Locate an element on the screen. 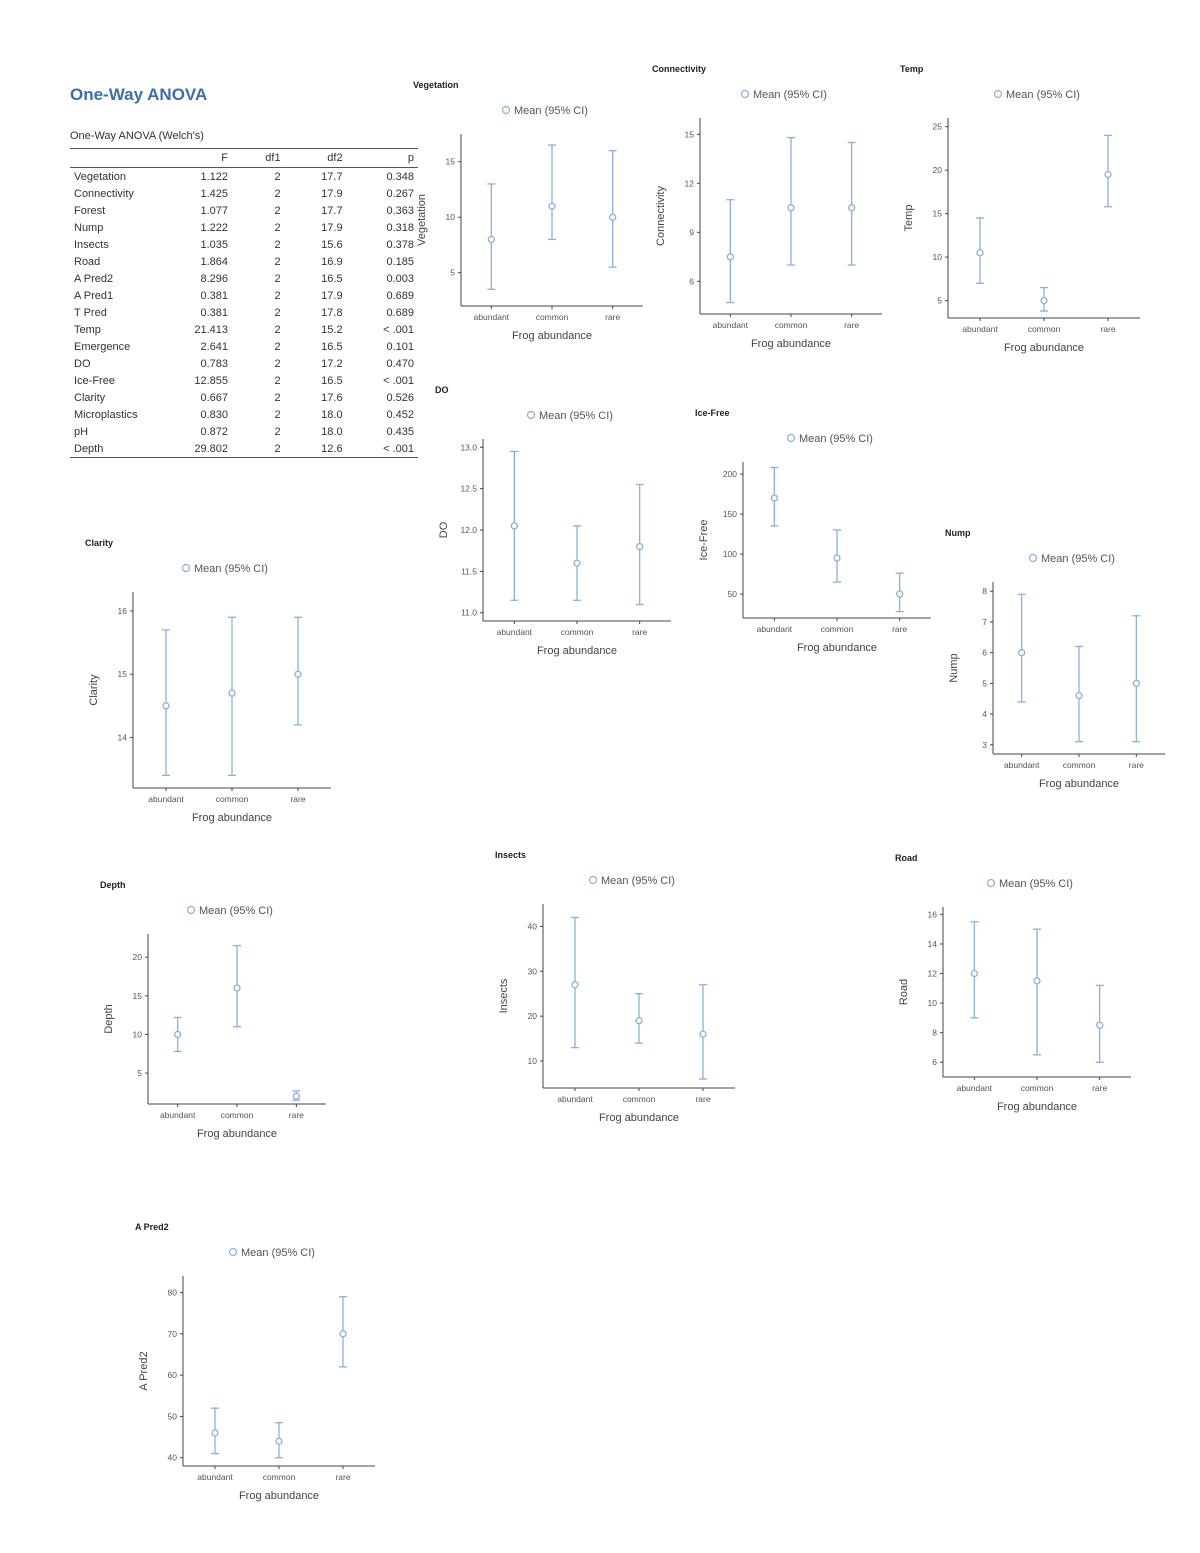 This screenshot has height=1553, width=1200. y-tick-label: 50 is located at coordinates (173, 1416).